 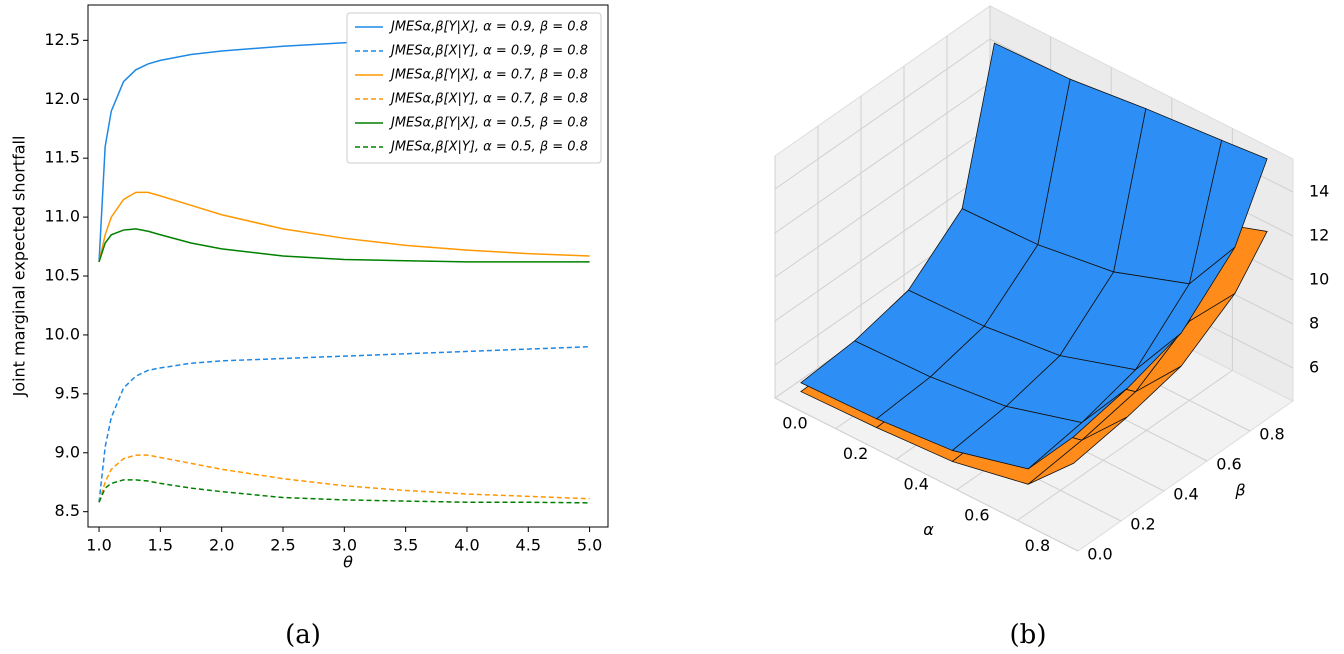 I want to click on legend-label: JMESα,β[Y|X], α = 0.9, β = 0.8, so click(x=488, y=27).